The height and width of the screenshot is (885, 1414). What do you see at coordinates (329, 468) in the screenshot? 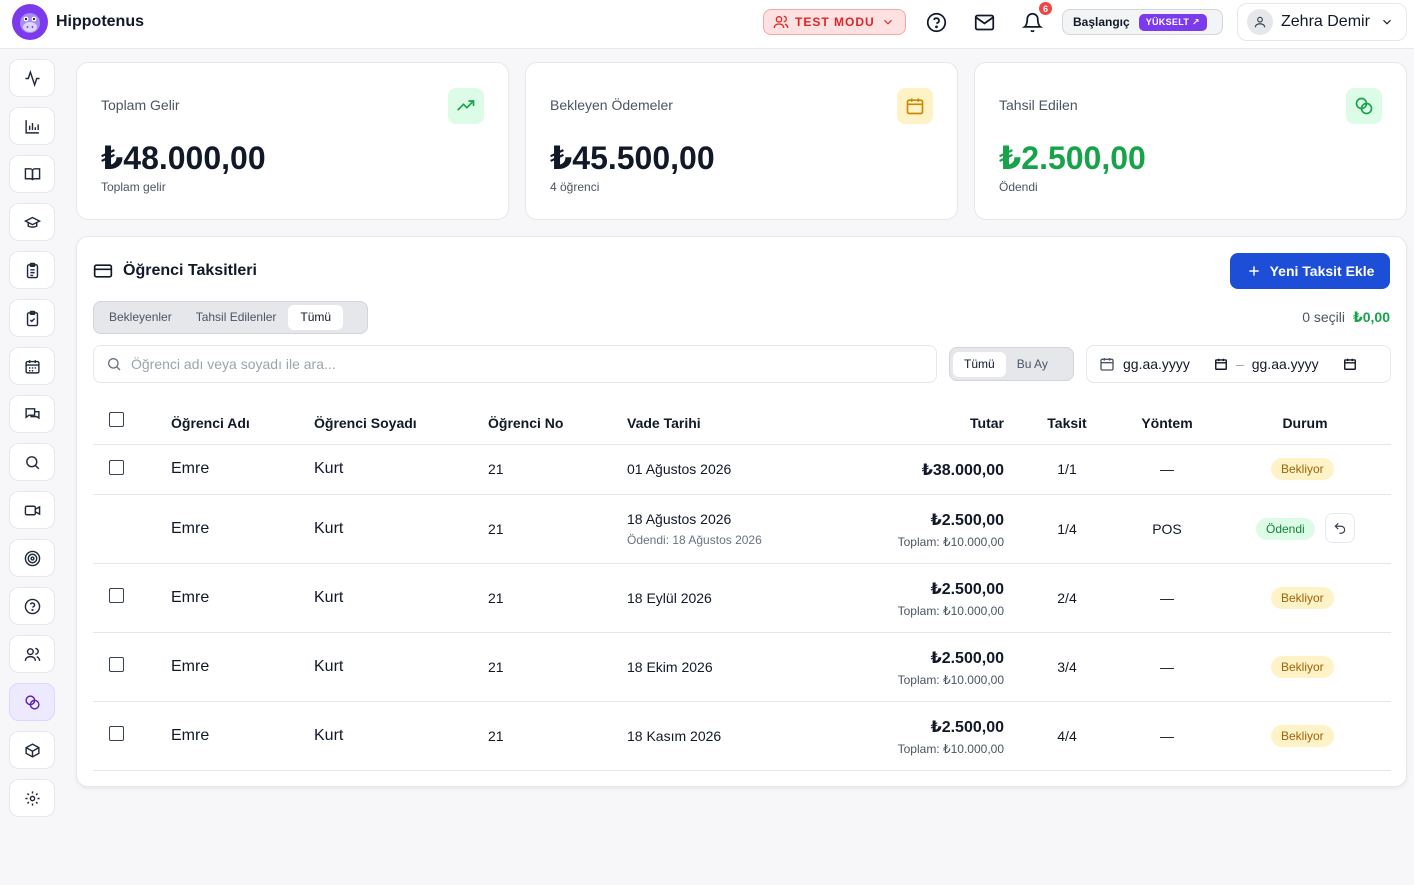
I see `student-last-name: Kurt` at bounding box center [329, 468].